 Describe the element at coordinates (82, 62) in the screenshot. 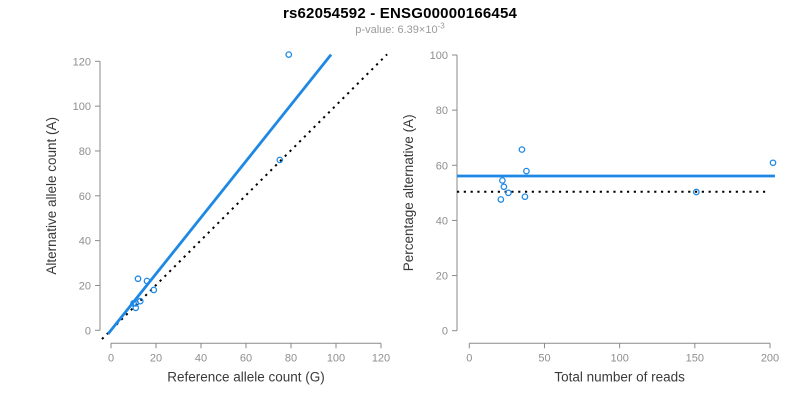

I see `left-y-tick-label: 120` at that location.